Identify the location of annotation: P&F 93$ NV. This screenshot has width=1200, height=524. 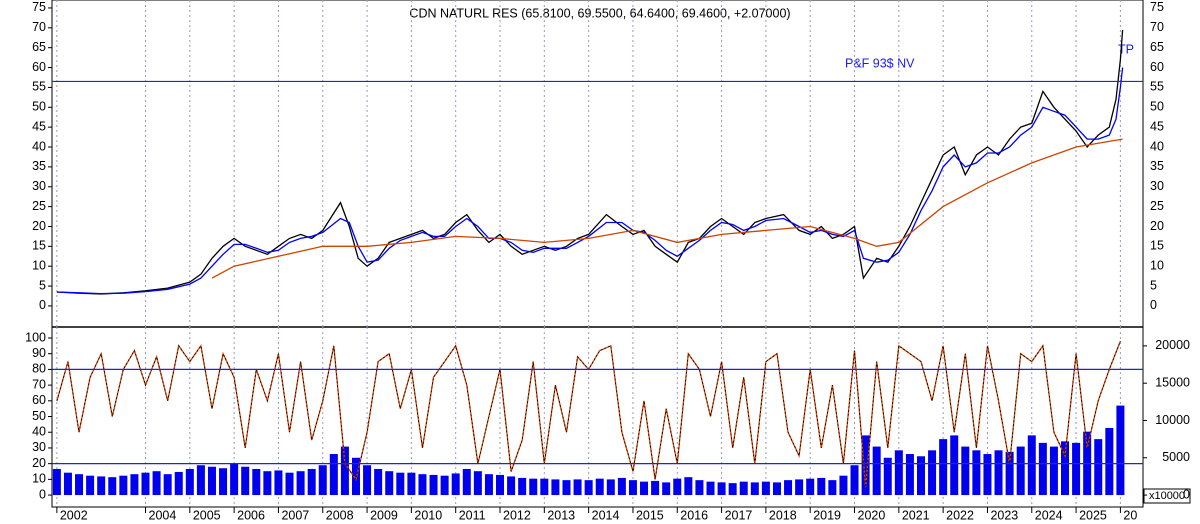
(880, 63).